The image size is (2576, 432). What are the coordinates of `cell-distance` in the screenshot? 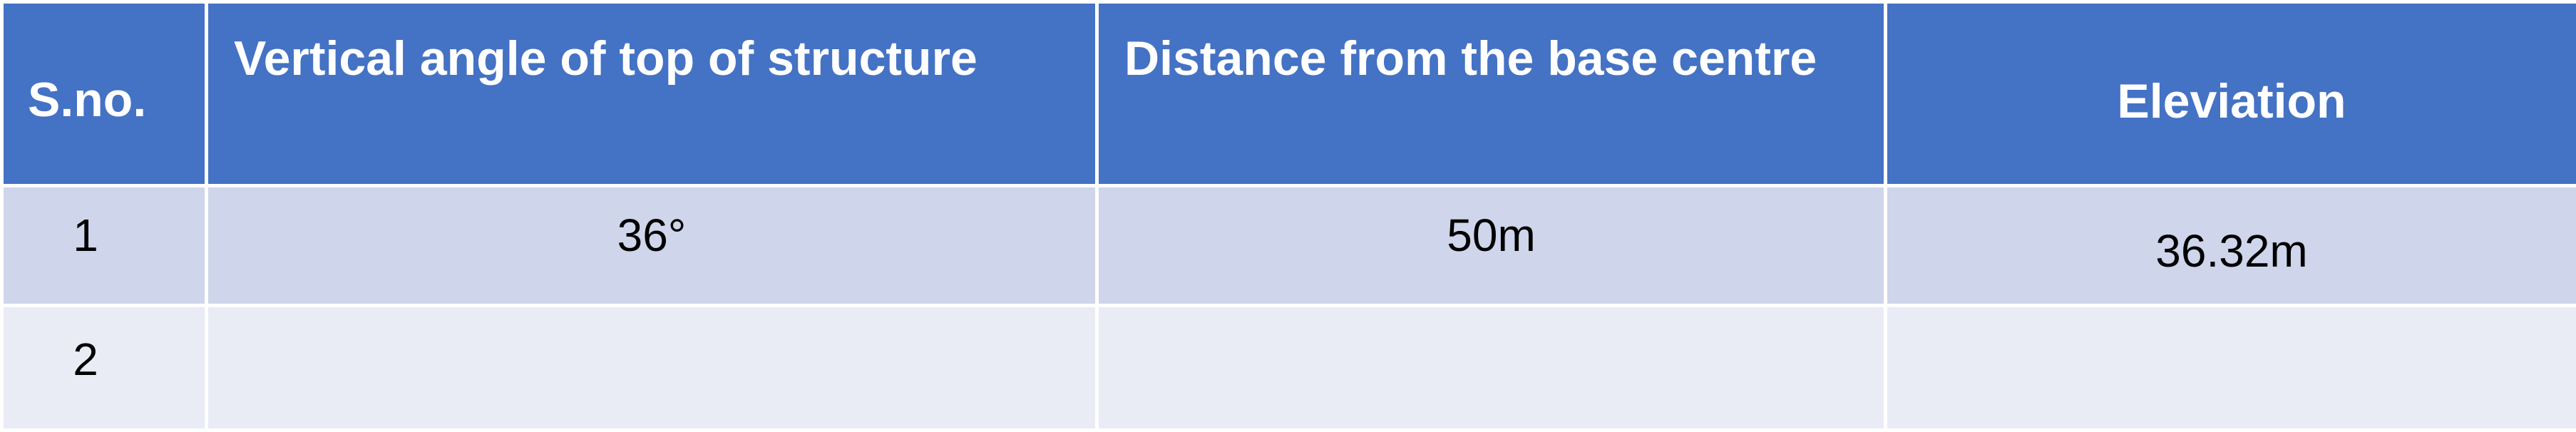 It's located at (1491, 368).